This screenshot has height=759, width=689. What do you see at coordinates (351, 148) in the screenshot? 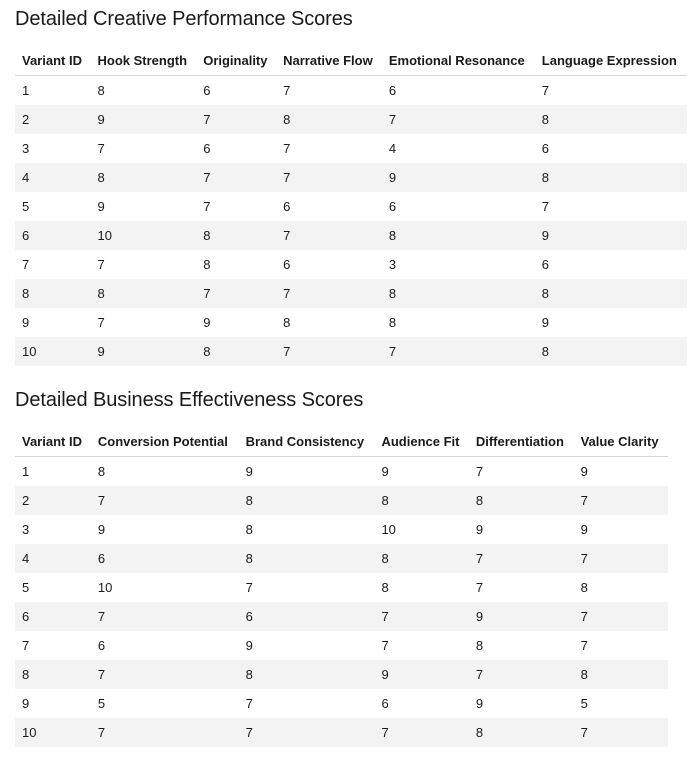
I see `table-row: 3 7 6 7 4 6` at bounding box center [351, 148].